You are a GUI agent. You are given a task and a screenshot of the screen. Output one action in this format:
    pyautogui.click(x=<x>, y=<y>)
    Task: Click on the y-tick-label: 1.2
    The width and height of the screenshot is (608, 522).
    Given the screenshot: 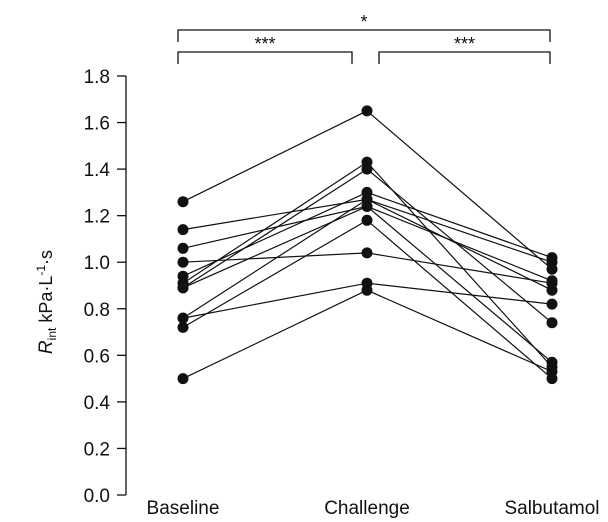 What is the action you would take?
    pyautogui.click(x=97, y=217)
    